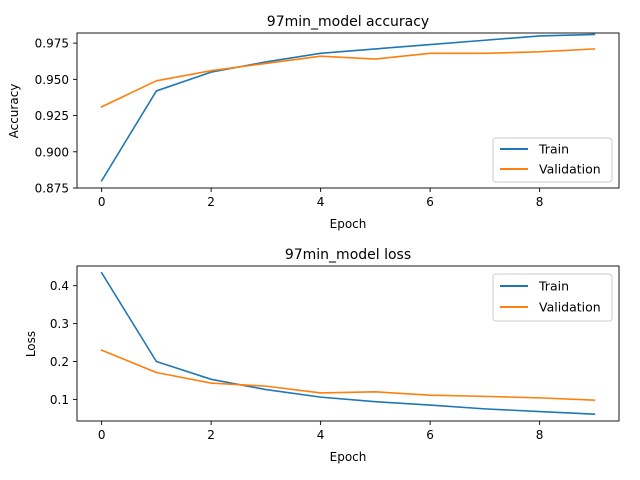 This screenshot has height=480, width=640. I want to click on accuracy-ytick-label: 0.900, so click(52, 152).